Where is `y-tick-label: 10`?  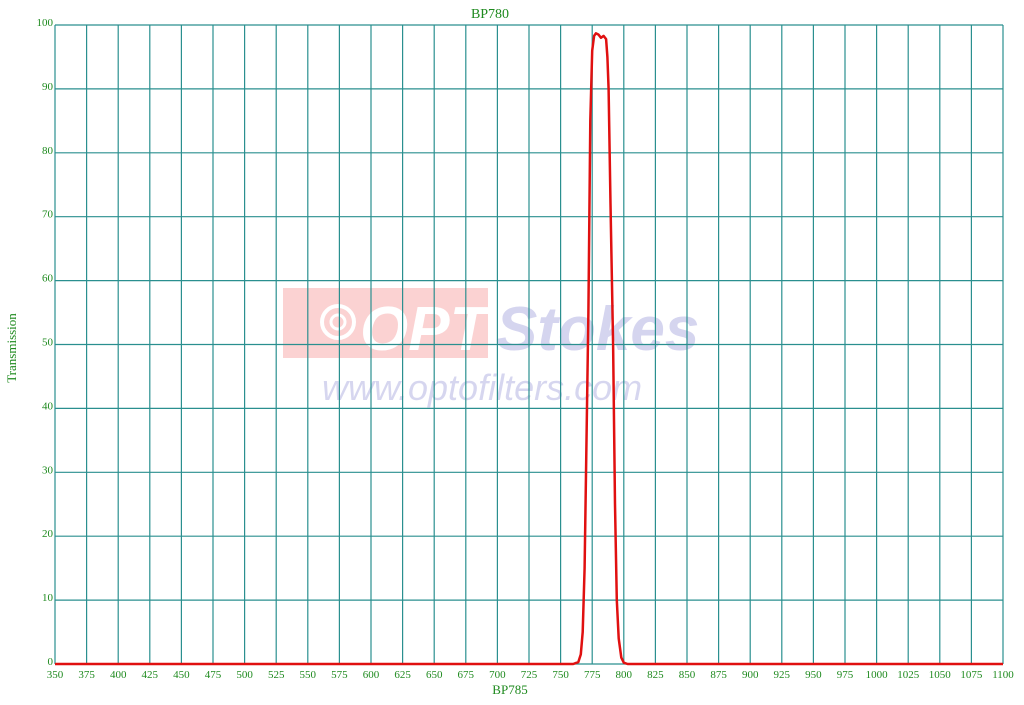 y-tick-label: 10 is located at coordinates (48, 598).